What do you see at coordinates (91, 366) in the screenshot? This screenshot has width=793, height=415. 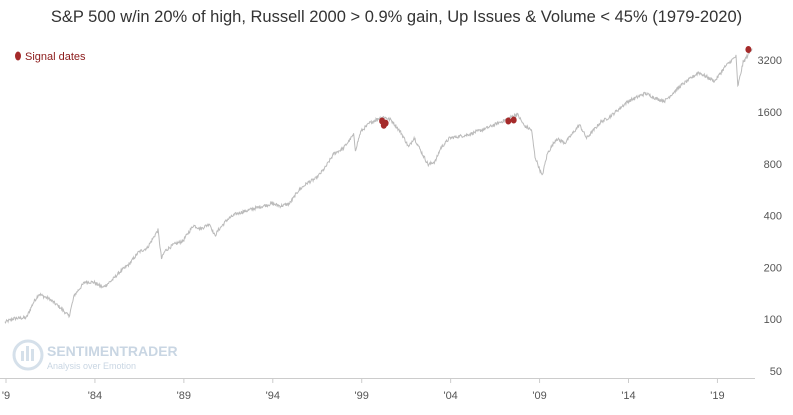 I see `watermark-tagline: Analysis over Emotion` at bounding box center [91, 366].